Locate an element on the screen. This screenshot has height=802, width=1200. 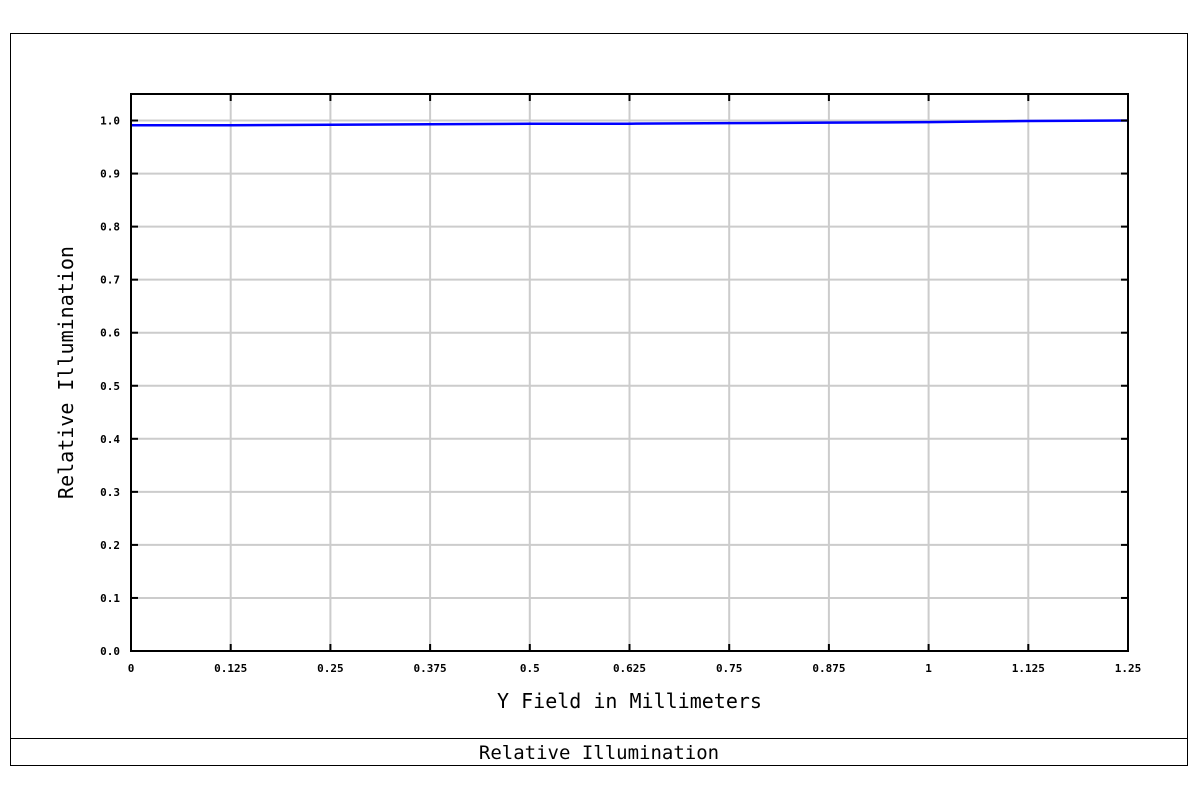
x-tick-label: 0.75 is located at coordinates (729, 668).